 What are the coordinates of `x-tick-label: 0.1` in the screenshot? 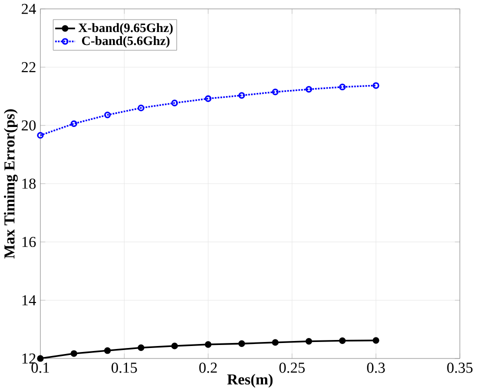 It's located at (40, 368).